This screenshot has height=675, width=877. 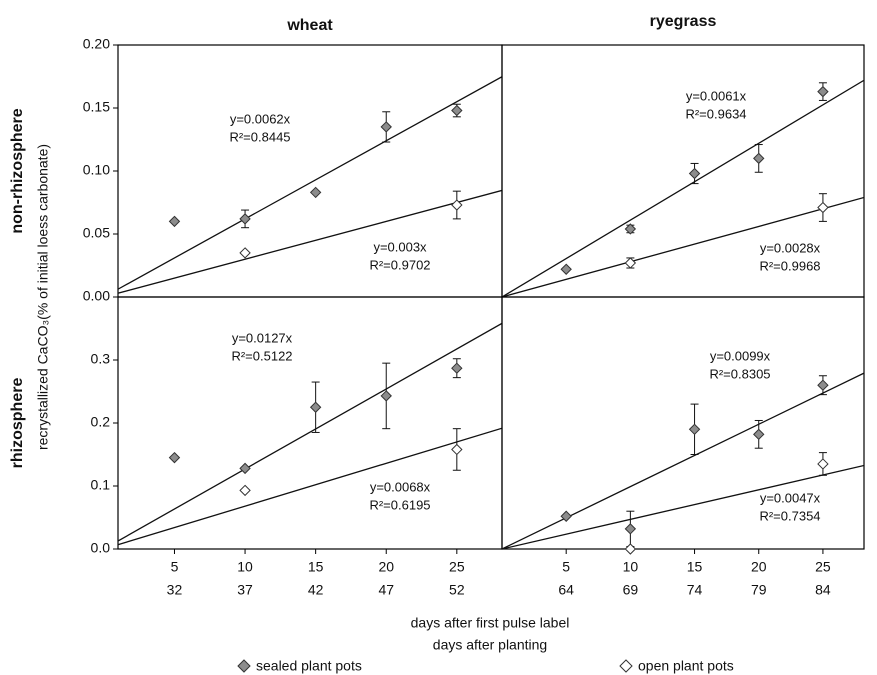 I want to click on fit-equation: y=0.0062x, so click(x=260, y=118).